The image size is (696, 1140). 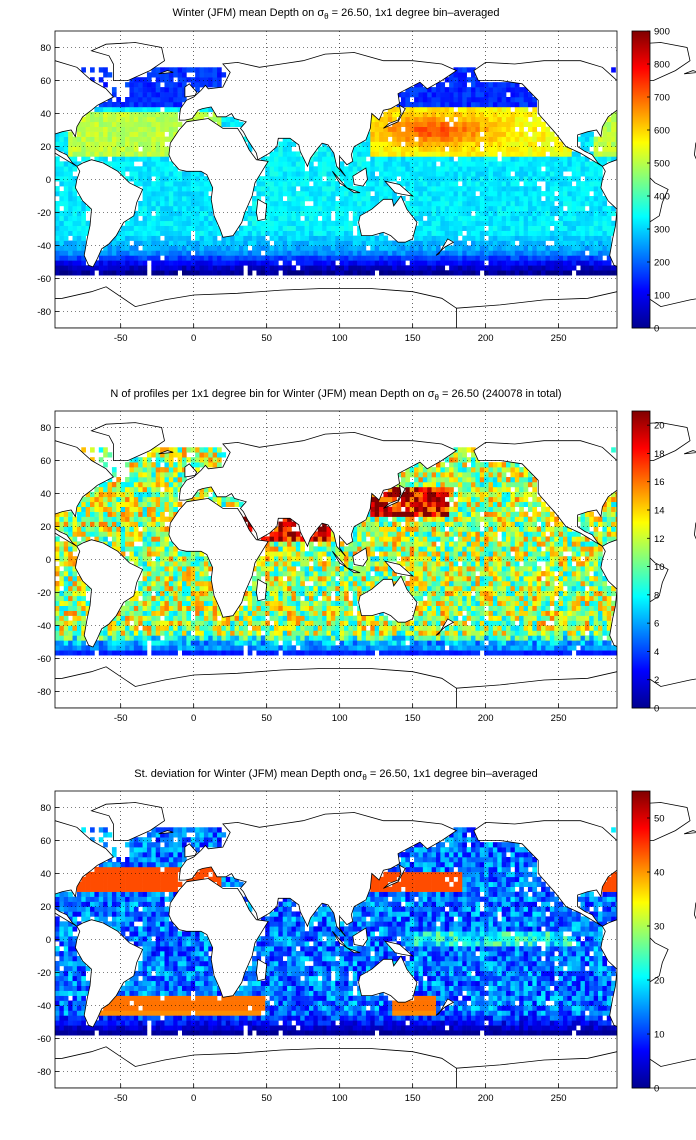 What do you see at coordinates (45, 48) in the screenshot?
I see `y-tick-label: 80` at bounding box center [45, 48].